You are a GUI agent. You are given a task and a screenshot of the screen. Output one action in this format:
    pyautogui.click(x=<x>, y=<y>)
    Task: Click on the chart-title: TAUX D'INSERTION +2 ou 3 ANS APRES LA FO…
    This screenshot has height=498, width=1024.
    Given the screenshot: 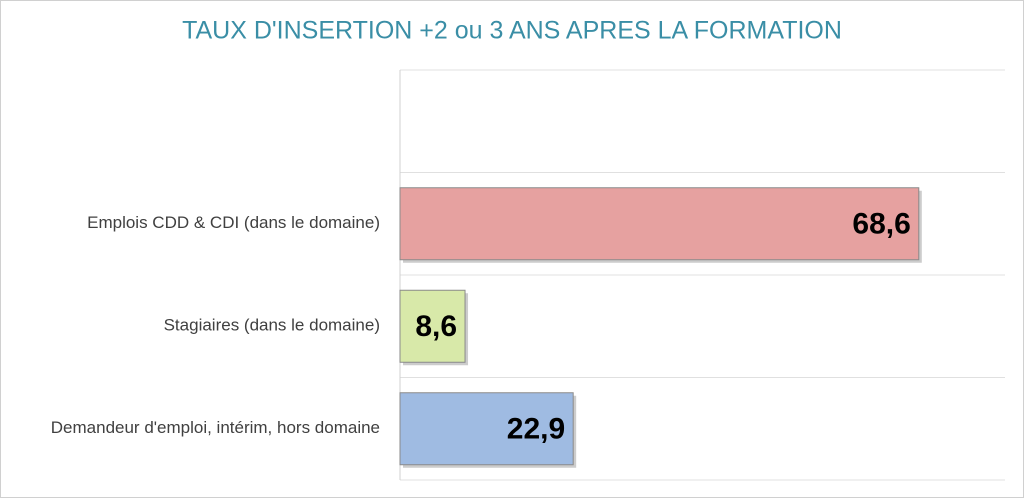 What is the action you would take?
    pyautogui.click(x=512, y=31)
    